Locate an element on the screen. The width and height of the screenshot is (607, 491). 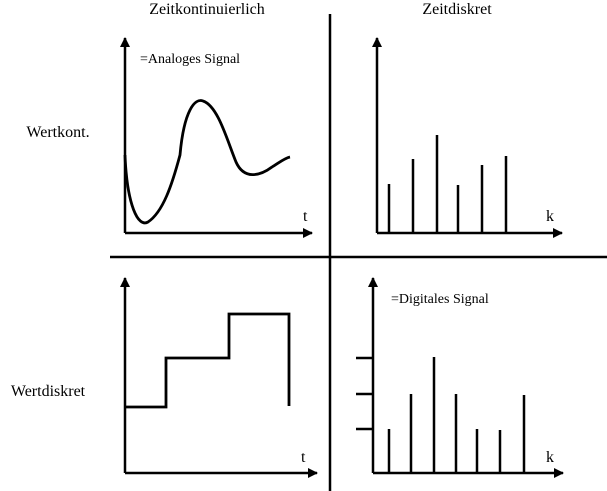
row-heading-value-discrete: Wertdiskret is located at coordinates (48, 391).